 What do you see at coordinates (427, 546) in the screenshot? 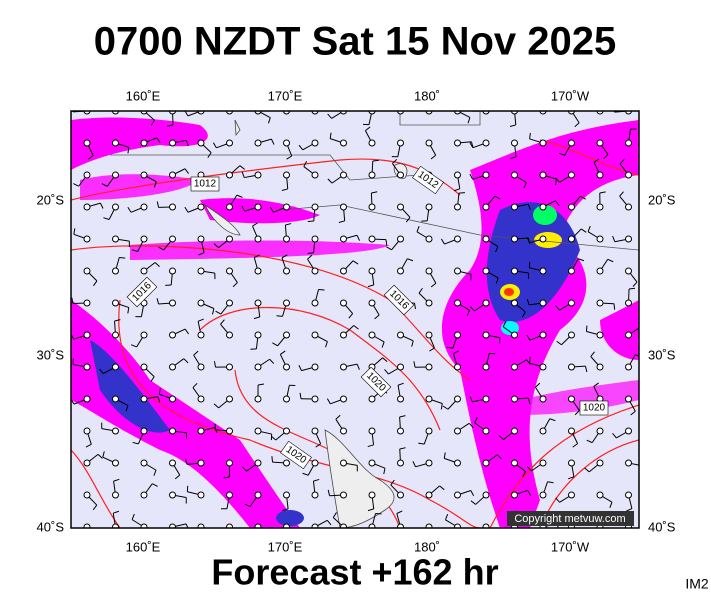
I see `bottom-lon-label: 180˚` at bounding box center [427, 546].